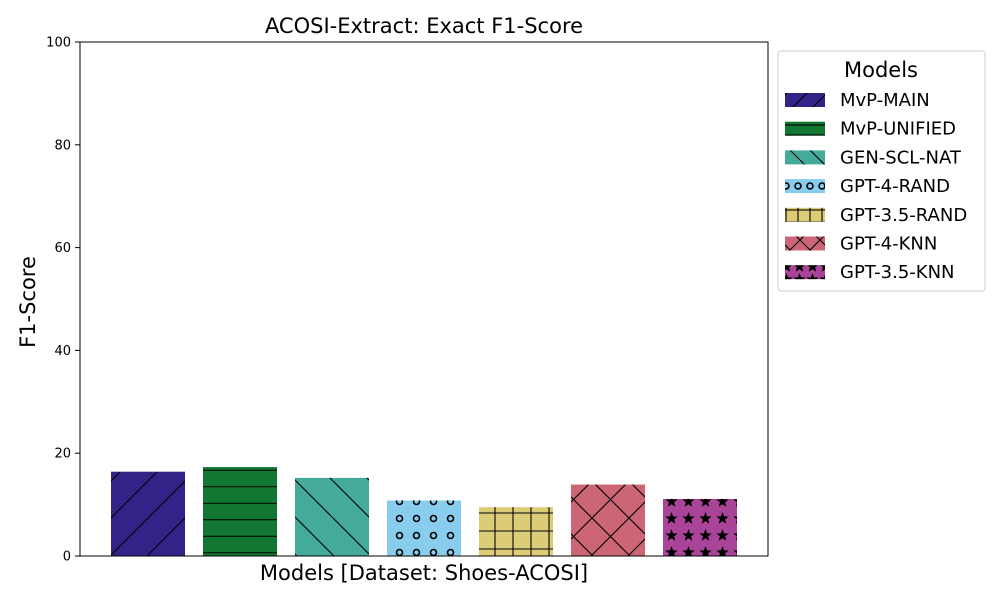  What do you see at coordinates (63, 300) in the screenshot?
I see `y-axis: 0 20 40 60 80 100` at bounding box center [63, 300].